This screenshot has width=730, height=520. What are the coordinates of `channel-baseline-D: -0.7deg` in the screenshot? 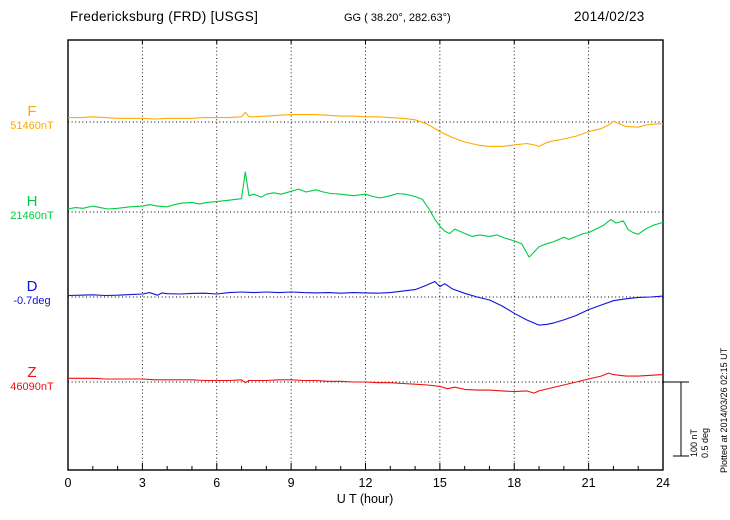 It's located at (32, 301).